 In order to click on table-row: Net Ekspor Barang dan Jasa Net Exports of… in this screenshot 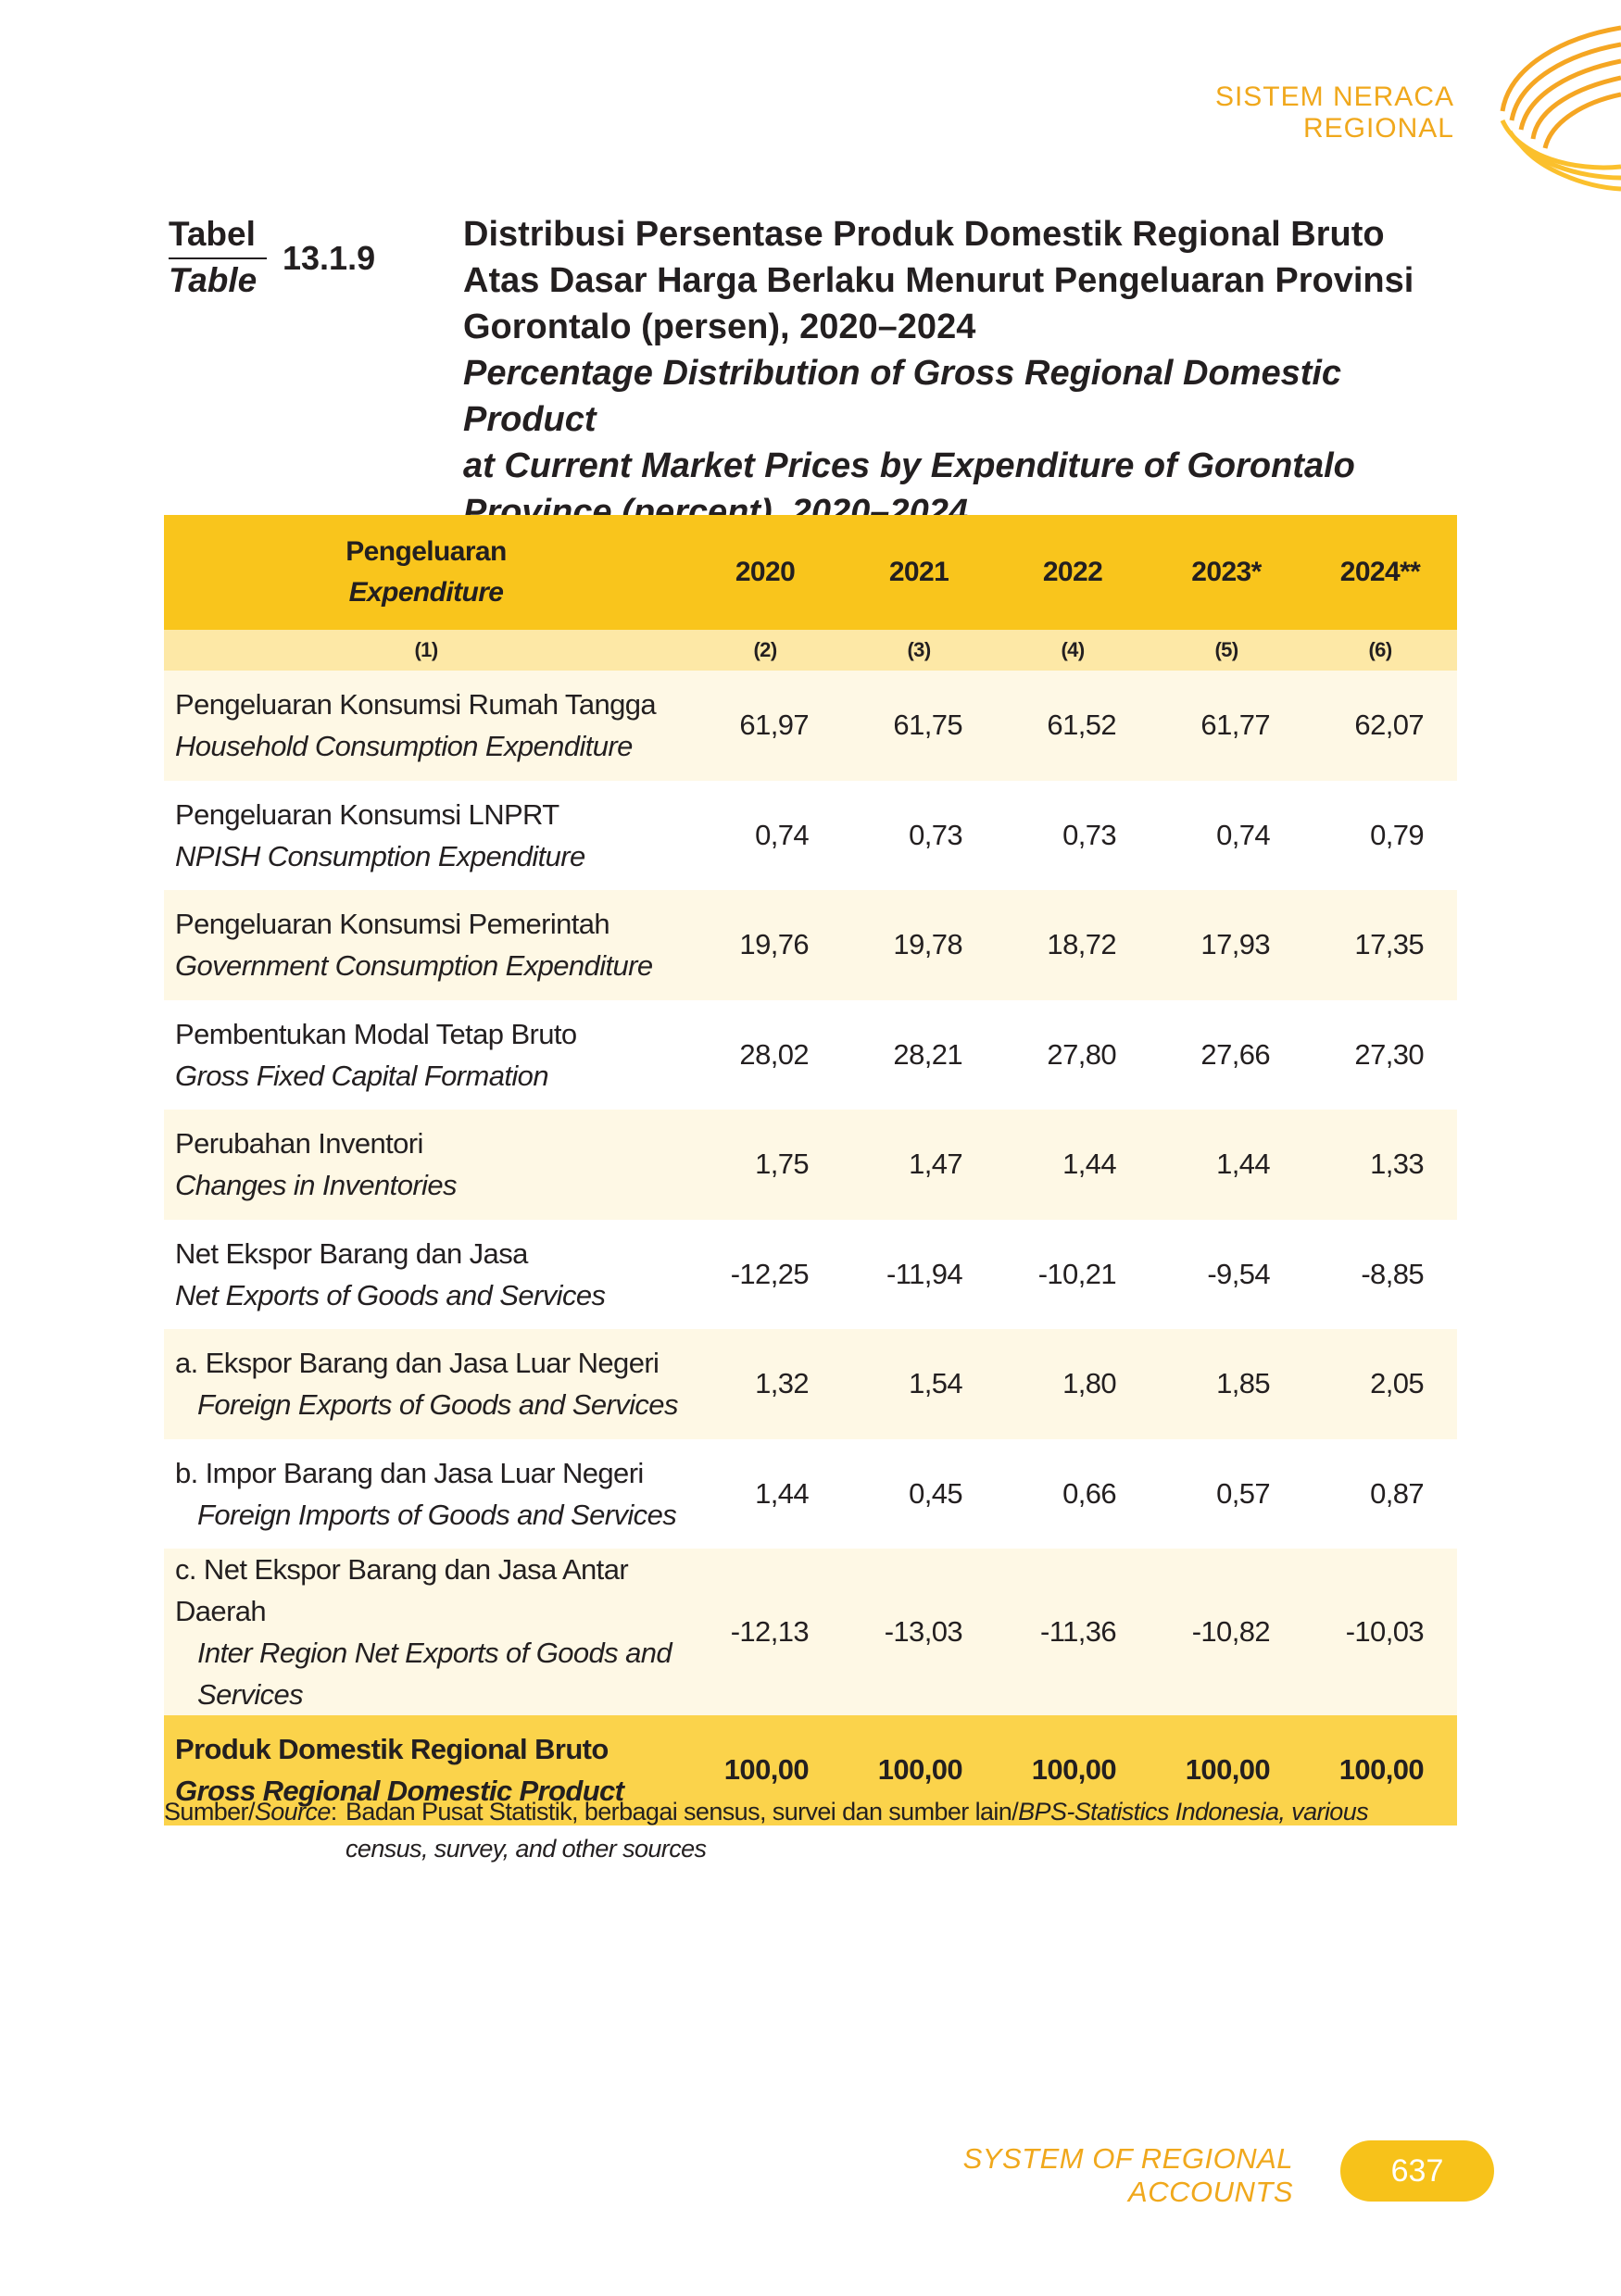, I will do `click(810, 1274)`.